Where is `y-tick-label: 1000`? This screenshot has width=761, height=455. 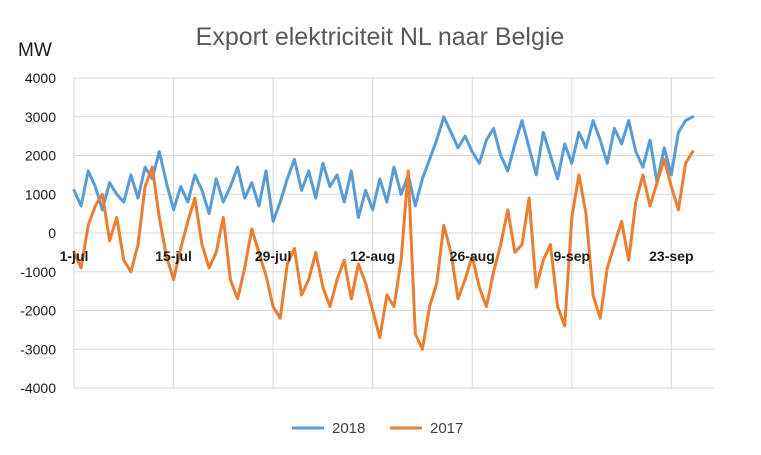 y-tick-label: 1000 is located at coordinates (40, 194).